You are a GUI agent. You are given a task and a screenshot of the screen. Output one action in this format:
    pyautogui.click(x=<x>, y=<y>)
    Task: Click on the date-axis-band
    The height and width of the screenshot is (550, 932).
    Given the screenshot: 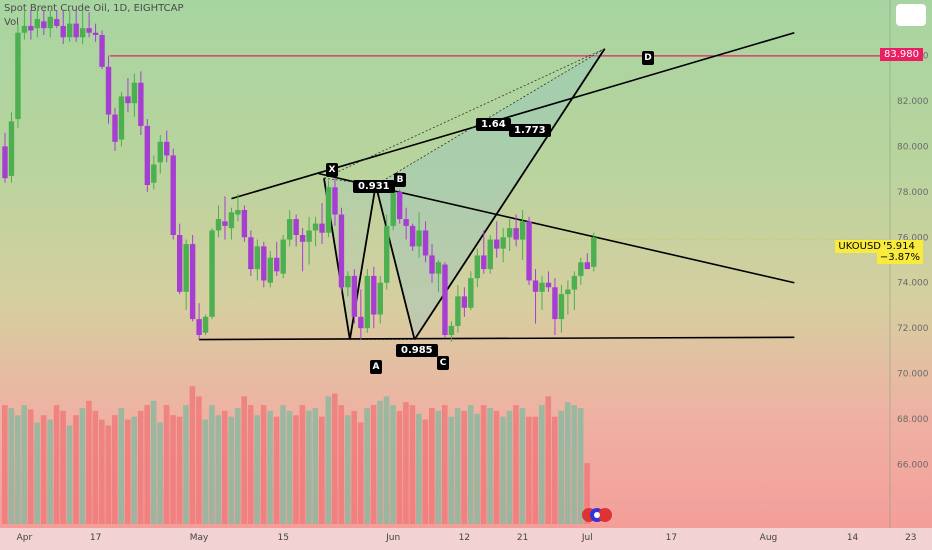 What is the action you would take?
    pyautogui.click(x=466, y=539)
    